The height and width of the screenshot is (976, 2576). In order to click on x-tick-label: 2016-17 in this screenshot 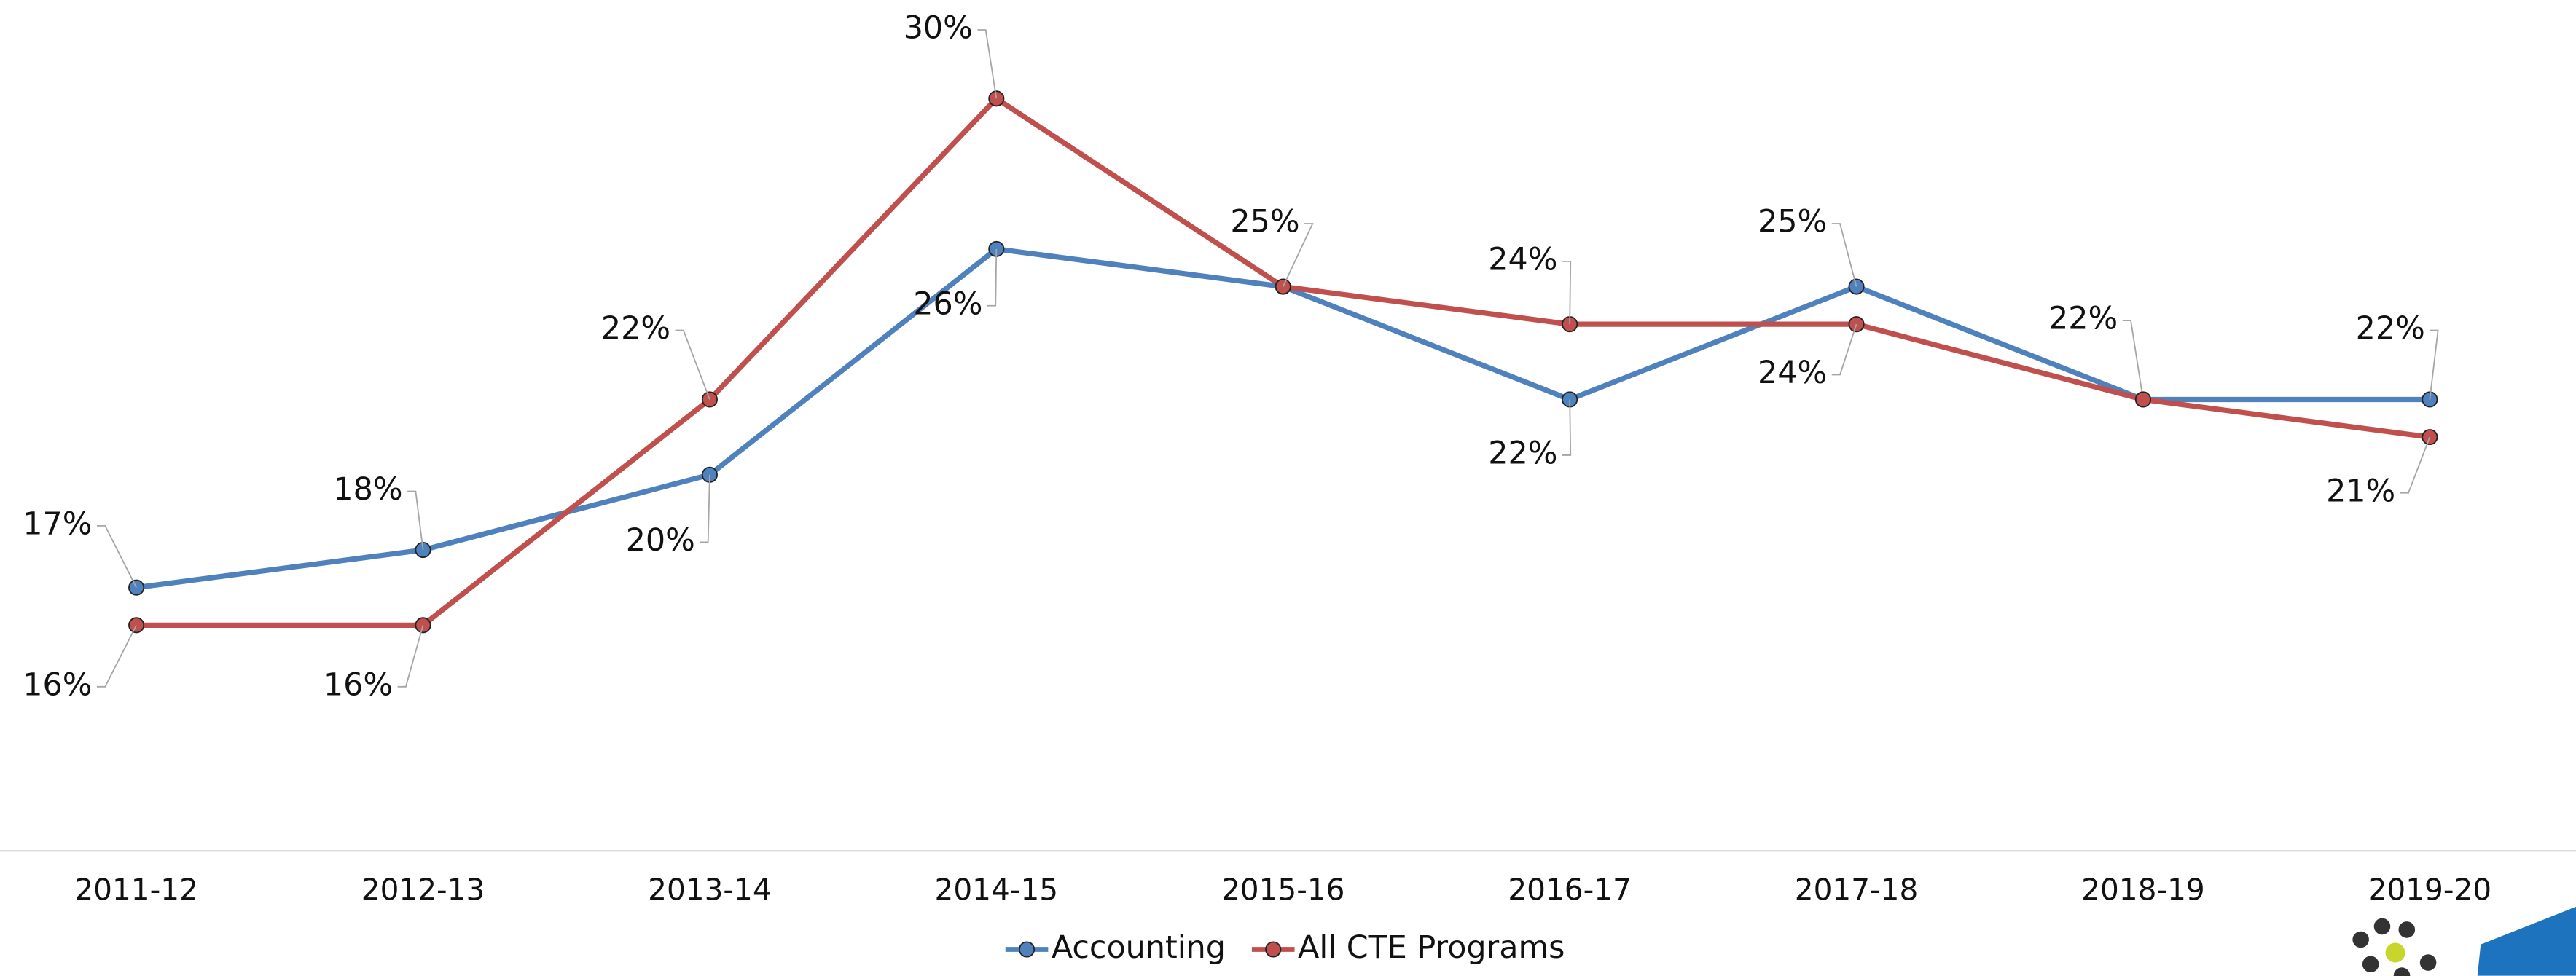, I will do `click(1570, 890)`.